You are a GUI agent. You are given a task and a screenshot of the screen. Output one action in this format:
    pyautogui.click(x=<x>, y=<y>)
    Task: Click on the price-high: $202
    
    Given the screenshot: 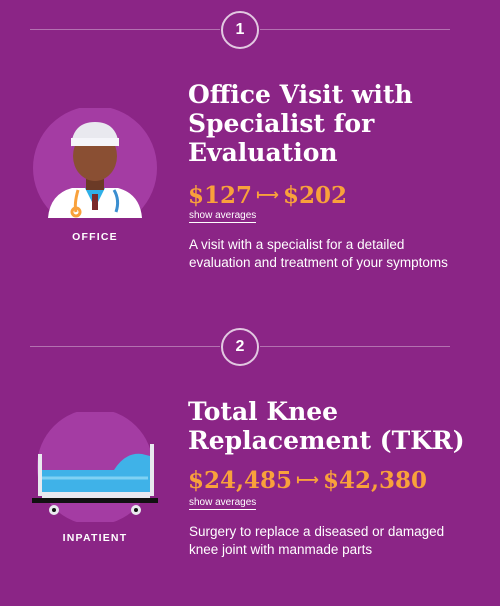 What is the action you would take?
    pyautogui.click(x=314, y=195)
    